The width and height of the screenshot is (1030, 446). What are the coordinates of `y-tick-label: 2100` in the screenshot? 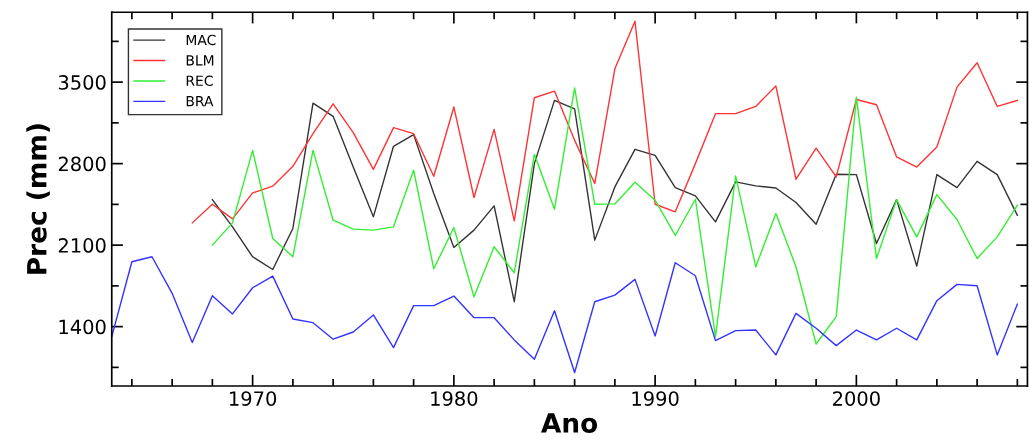 It's located at (82, 245).